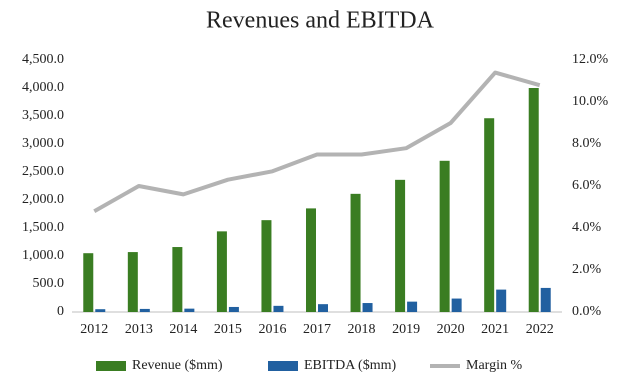 The height and width of the screenshot is (380, 640). Describe the element at coordinates (317, 329) in the screenshot. I see `x-tick-label: 2017` at that location.